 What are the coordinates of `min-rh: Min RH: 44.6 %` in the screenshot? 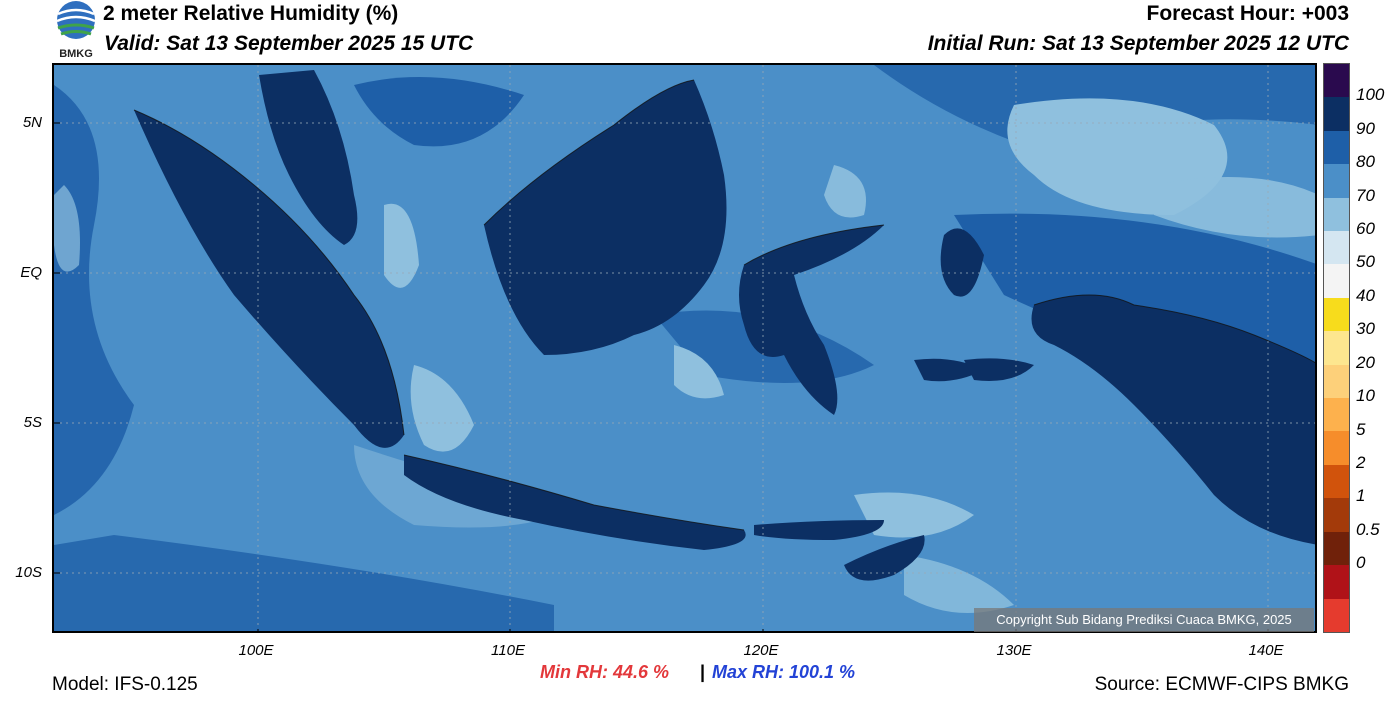 It's located at (605, 672).